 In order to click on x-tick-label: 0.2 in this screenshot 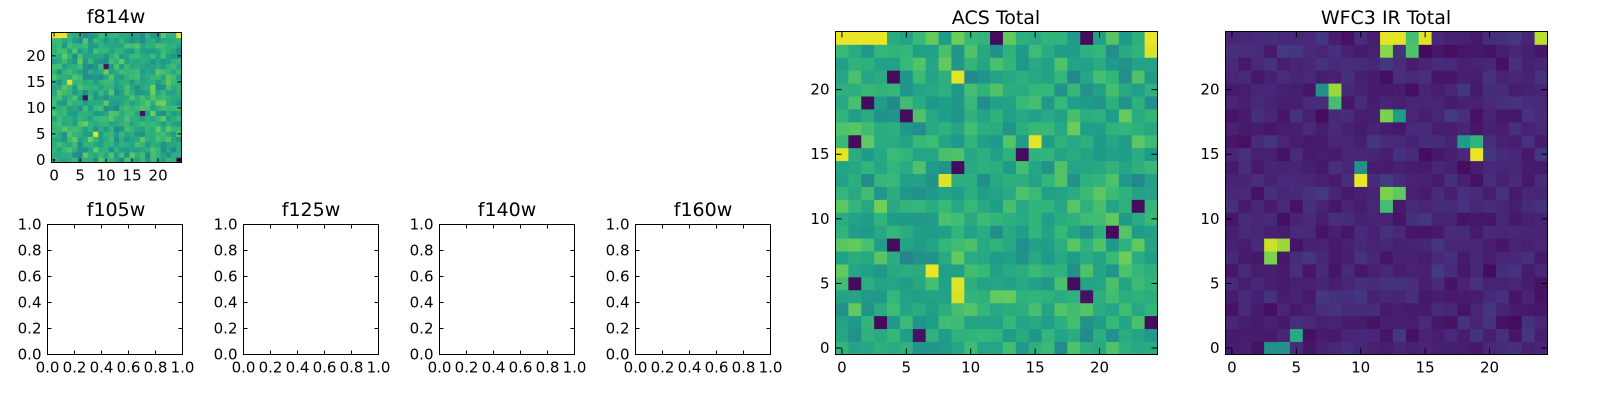, I will do `click(271, 368)`.